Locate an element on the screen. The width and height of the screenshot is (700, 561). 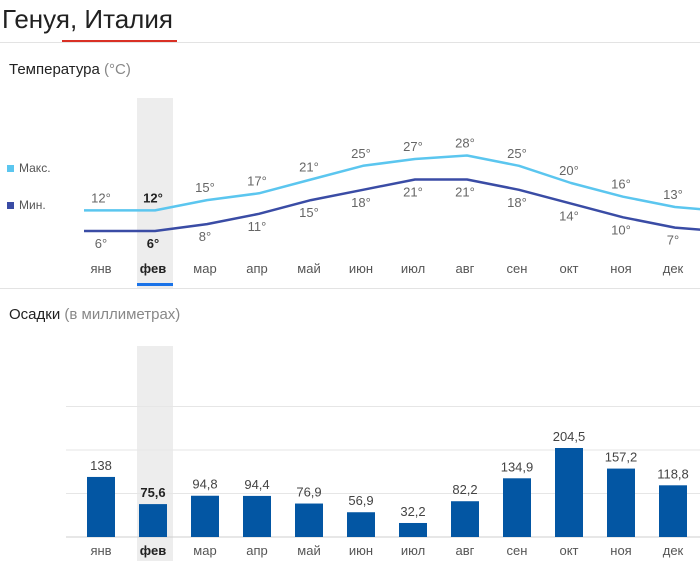
max-temp-label: 27° is located at coordinates (413, 146).